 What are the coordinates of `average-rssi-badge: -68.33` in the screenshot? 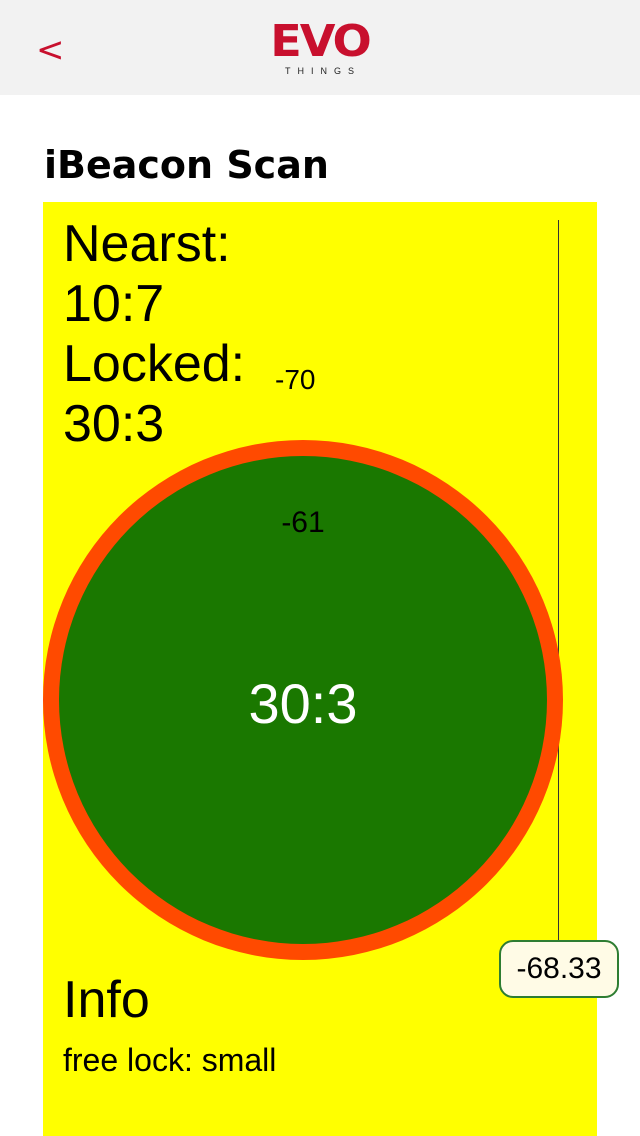 It's located at (559, 969).